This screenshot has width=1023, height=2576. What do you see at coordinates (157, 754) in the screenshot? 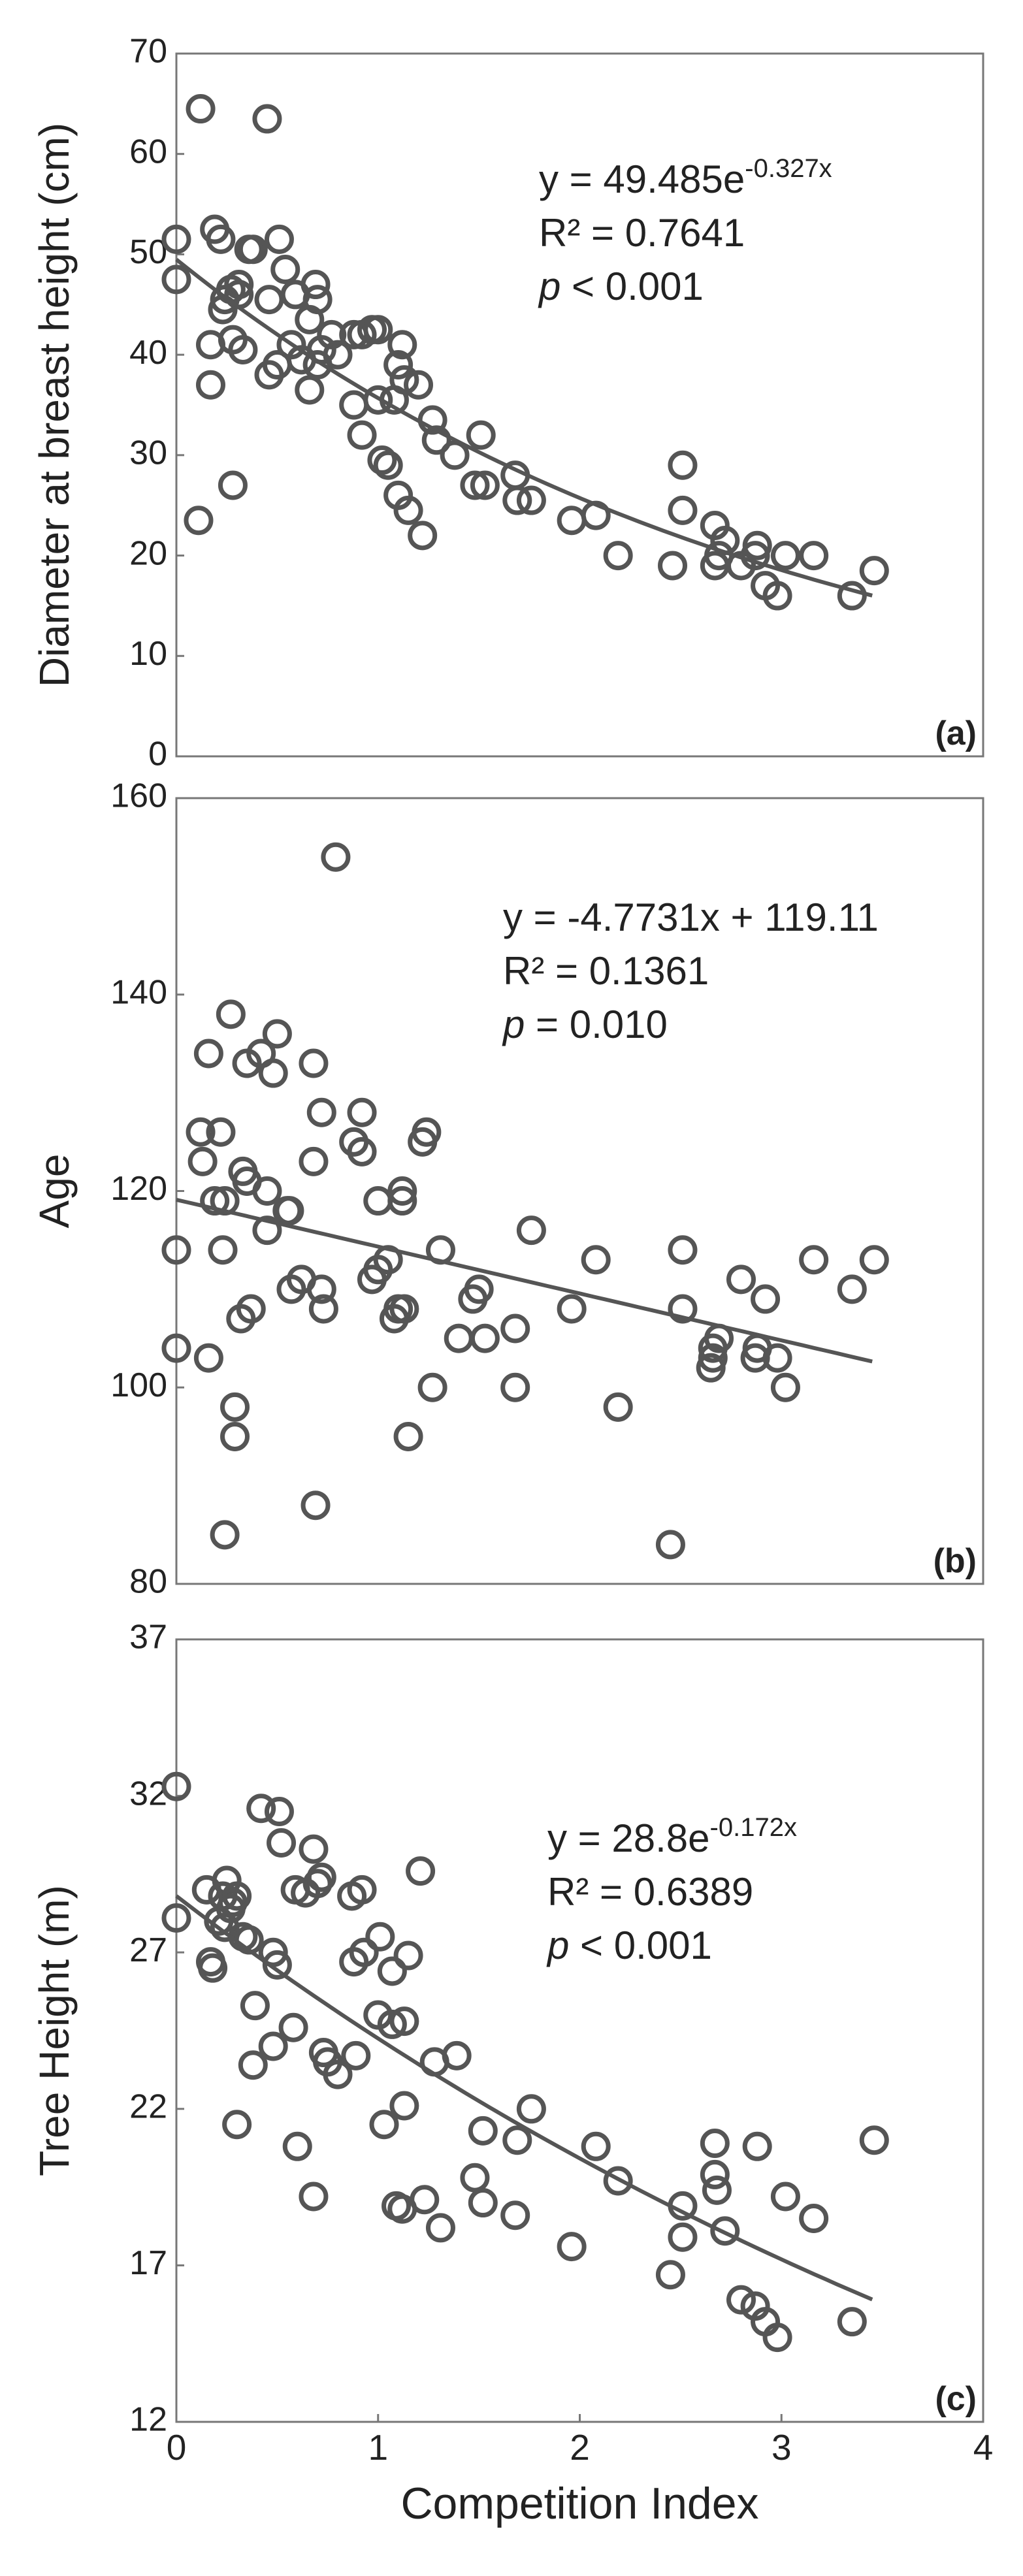
I see `y-tick-label: 0` at bounding box center [157, 754].